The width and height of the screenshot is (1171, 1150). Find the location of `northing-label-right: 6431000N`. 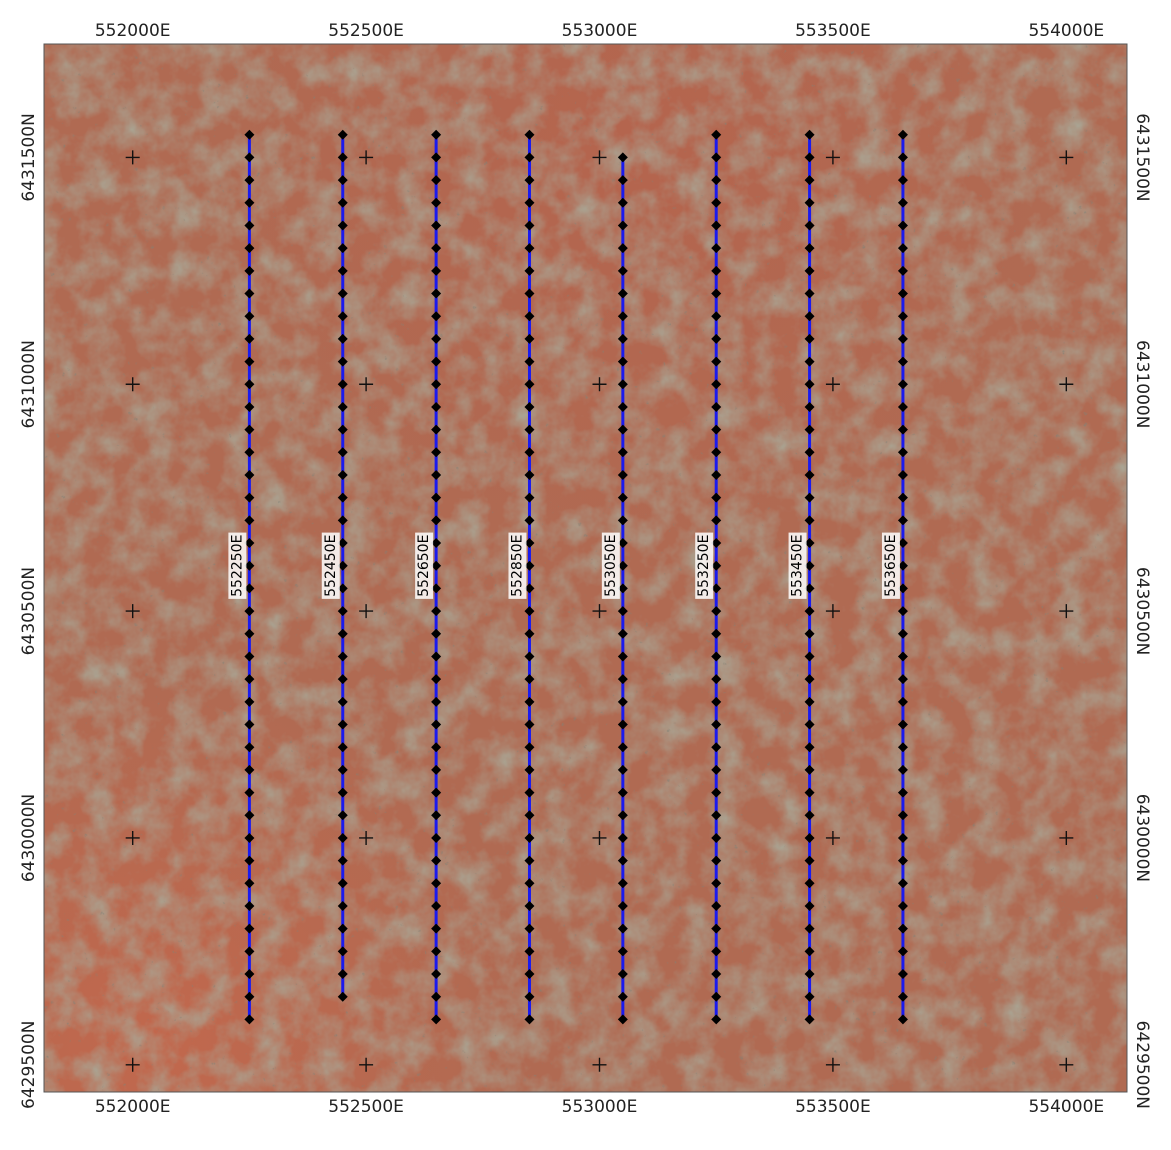

northing-label-right: 6431000N is located at coordinates (1142, 384).